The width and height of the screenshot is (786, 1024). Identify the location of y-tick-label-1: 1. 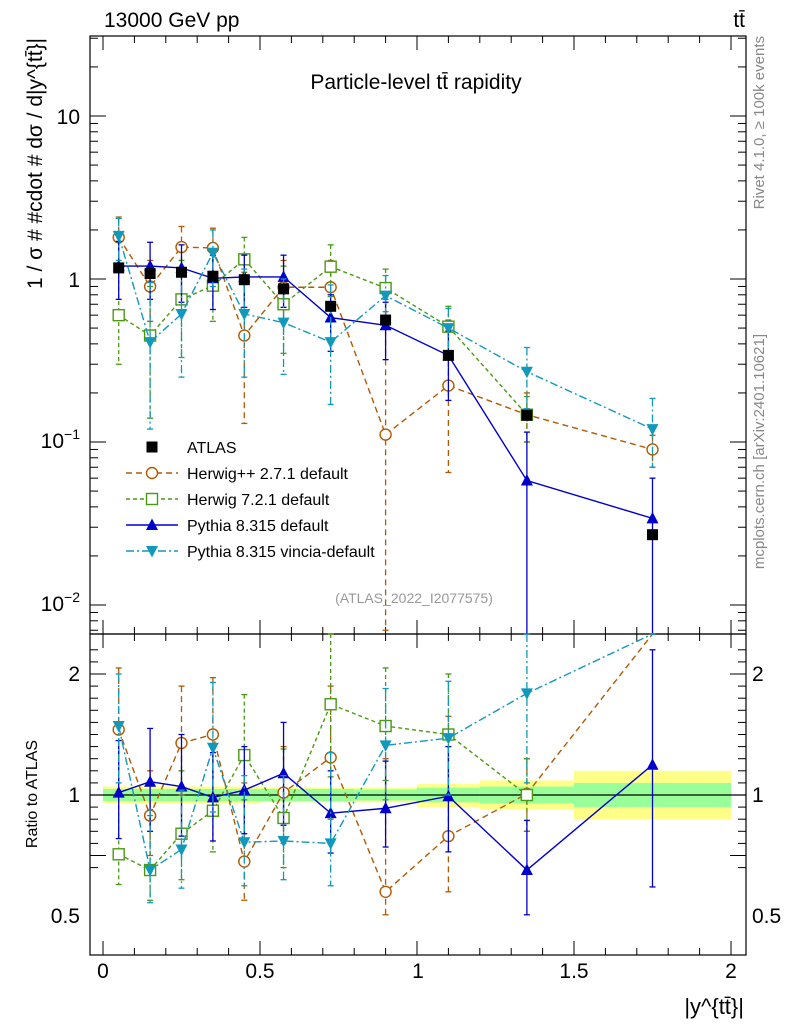
(74, 280).